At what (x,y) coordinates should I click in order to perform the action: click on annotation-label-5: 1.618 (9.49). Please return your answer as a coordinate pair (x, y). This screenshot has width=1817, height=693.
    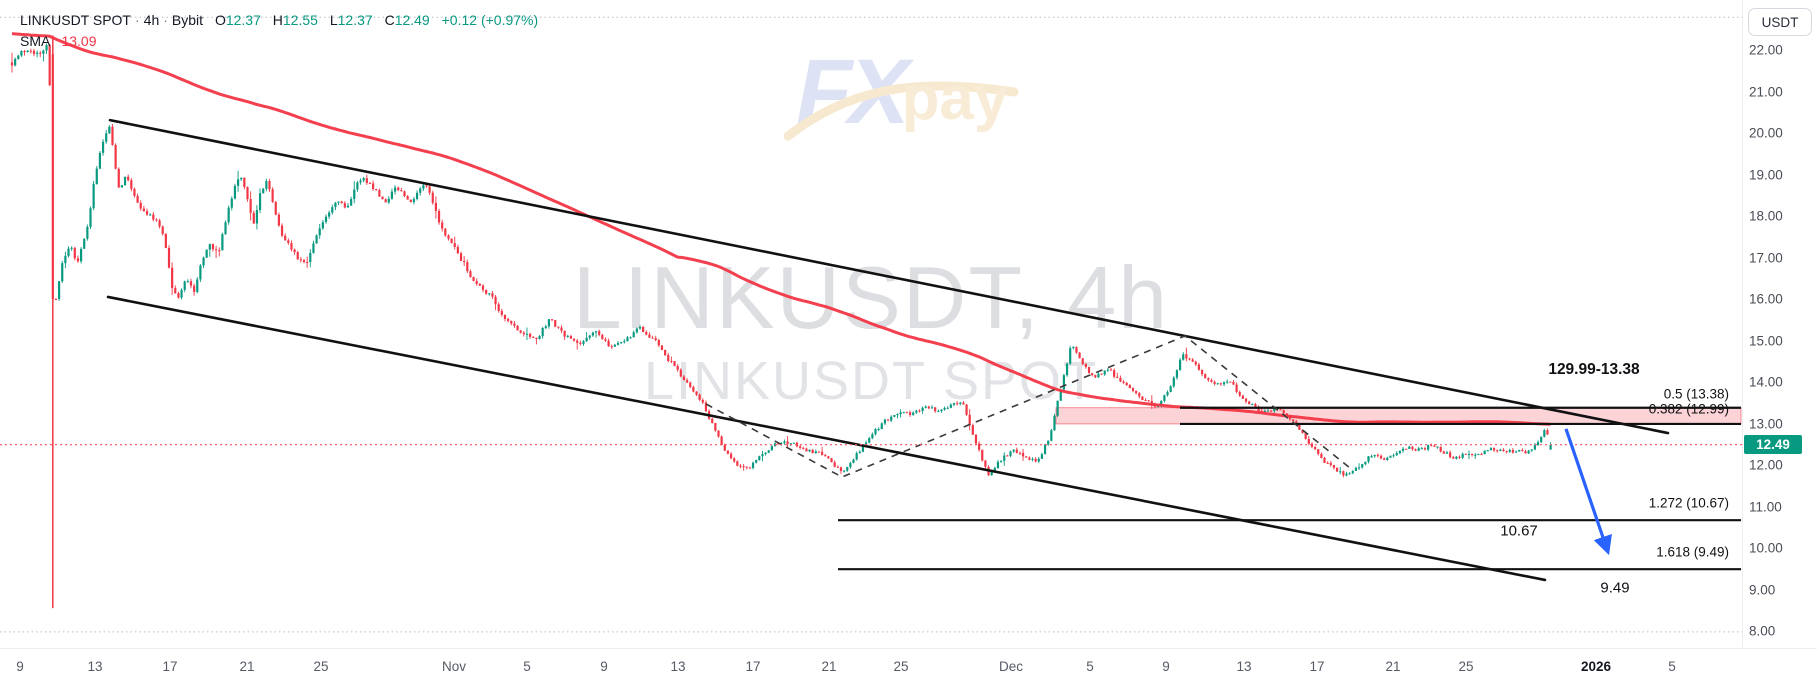
    Looking at the image, I should click on (1692, 552).